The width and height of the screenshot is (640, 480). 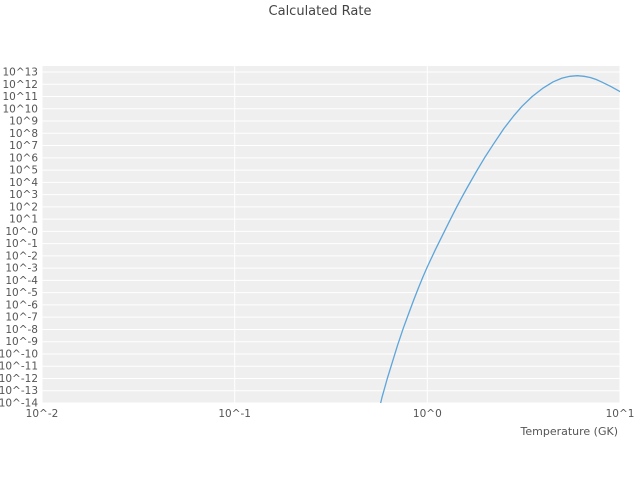 I want to click on y-tick-label: 10^-7, so click(x=21, y=318).